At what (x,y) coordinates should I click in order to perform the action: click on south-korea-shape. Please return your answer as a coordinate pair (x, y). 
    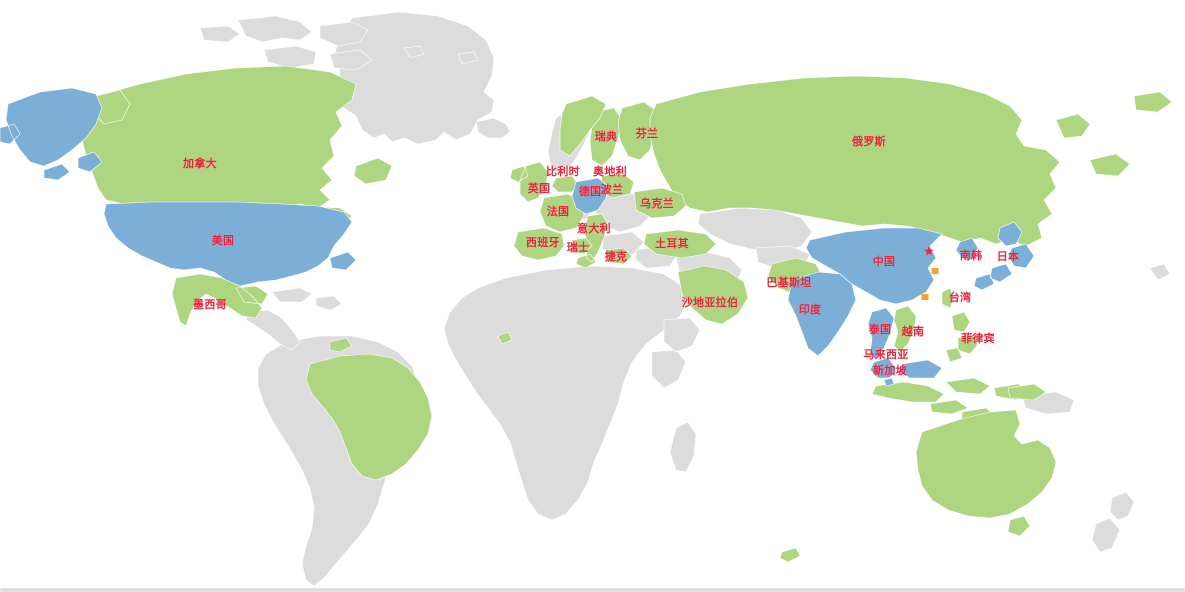
    Looking at the image, I should click on (967, 249).